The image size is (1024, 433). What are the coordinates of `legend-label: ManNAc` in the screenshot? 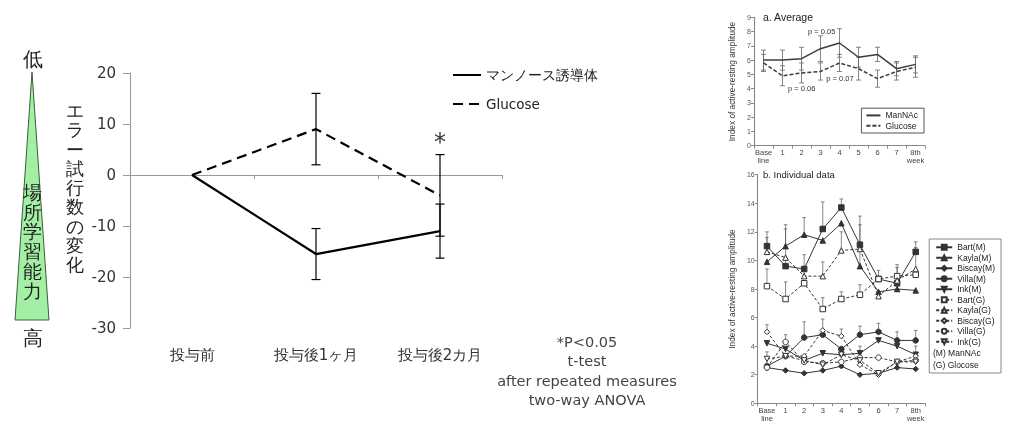 It's located at (902, 115).